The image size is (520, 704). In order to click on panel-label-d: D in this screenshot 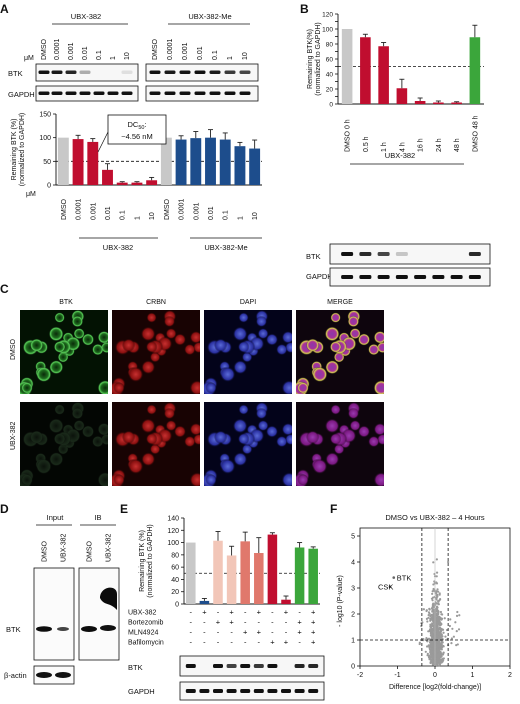, I will do `click(4, 509)`.